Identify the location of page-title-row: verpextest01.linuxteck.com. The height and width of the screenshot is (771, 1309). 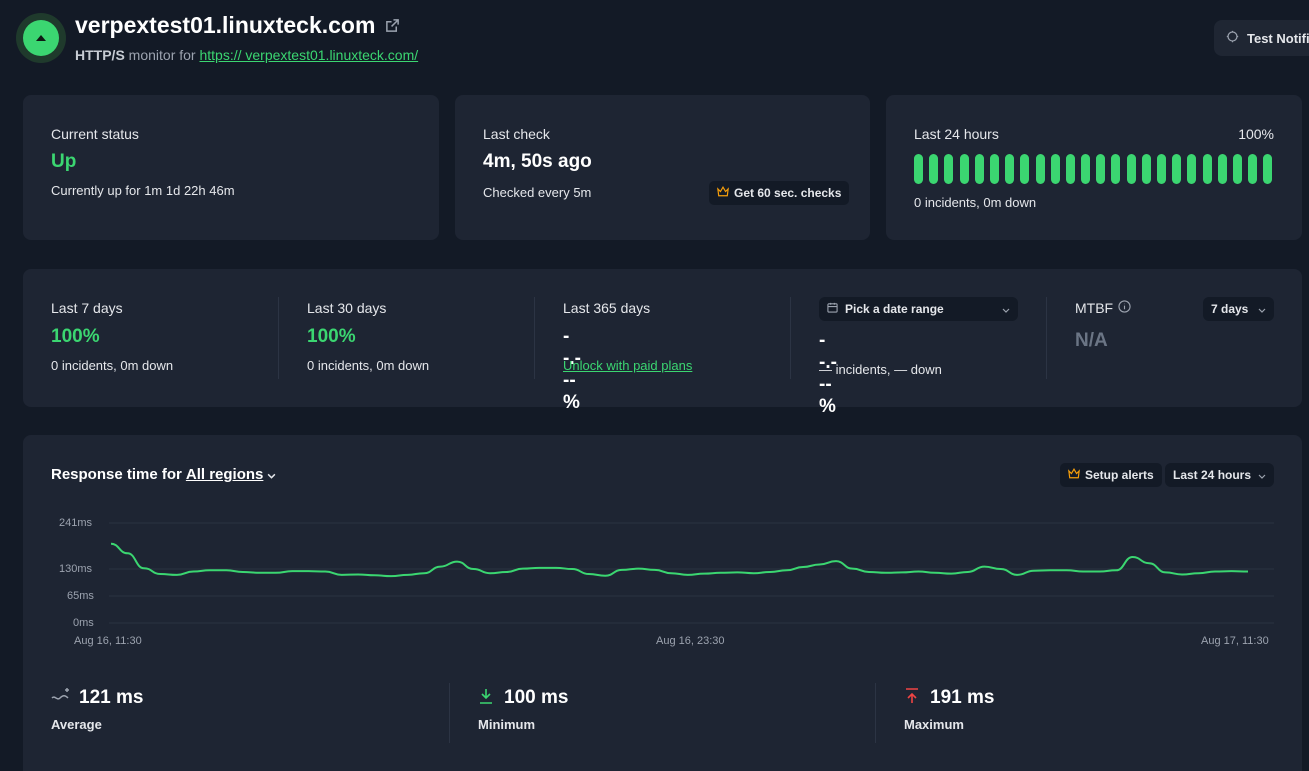
(237, 25).